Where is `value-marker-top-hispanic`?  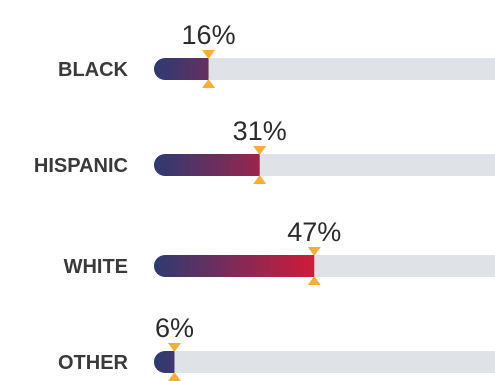
value-marker-top-hispanic is located at coordinates (260, 150).